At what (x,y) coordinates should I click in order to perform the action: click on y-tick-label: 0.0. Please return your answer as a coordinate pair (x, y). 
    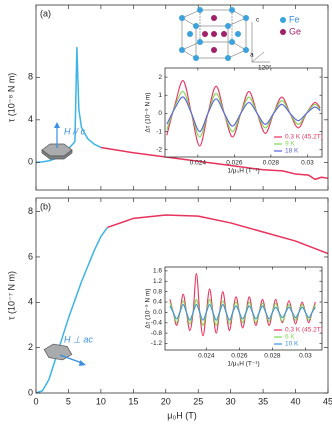
    Looking at the image, I should click on (157, 312).